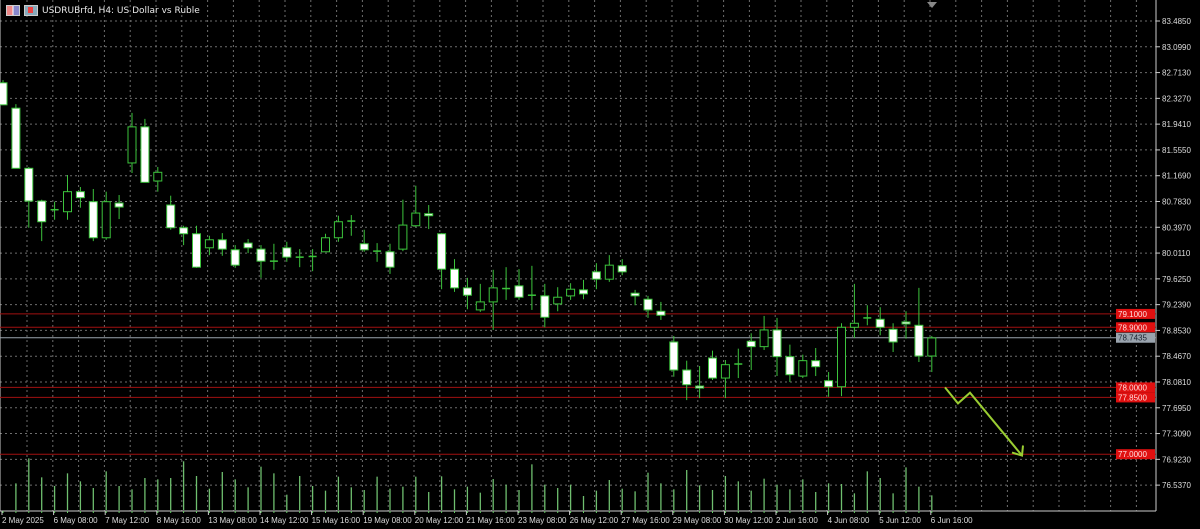 The image size is (1200, 529). I want to click on x-tick-label: 21 May 16:00, so click(490, 520).